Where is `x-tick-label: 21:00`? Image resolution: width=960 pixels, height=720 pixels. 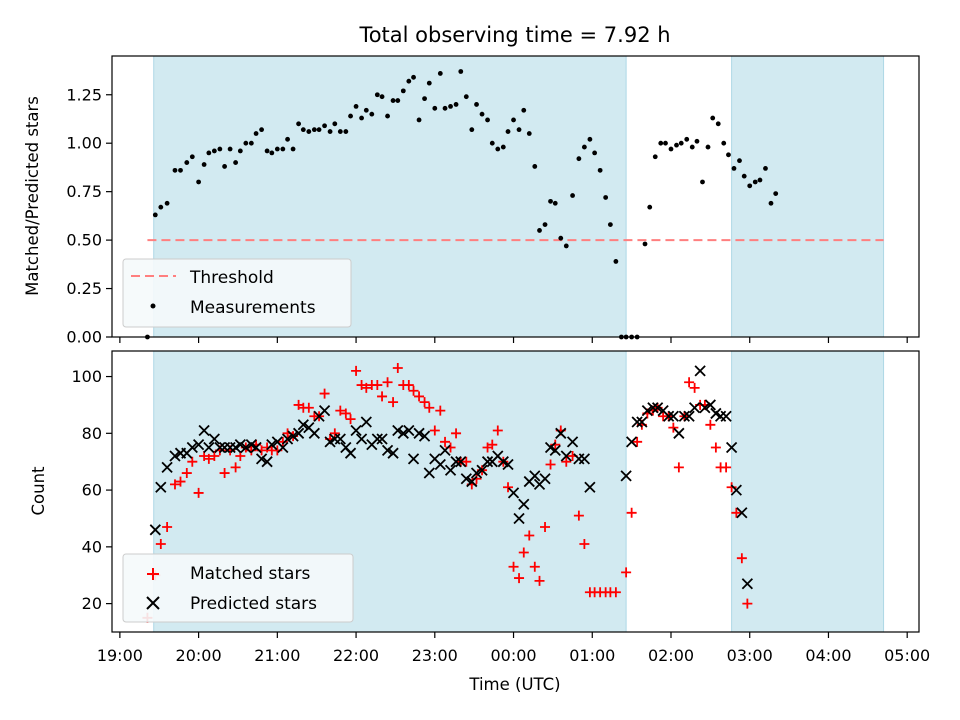
x-tick-label: 21:00 is located at coordinates (277, 655).